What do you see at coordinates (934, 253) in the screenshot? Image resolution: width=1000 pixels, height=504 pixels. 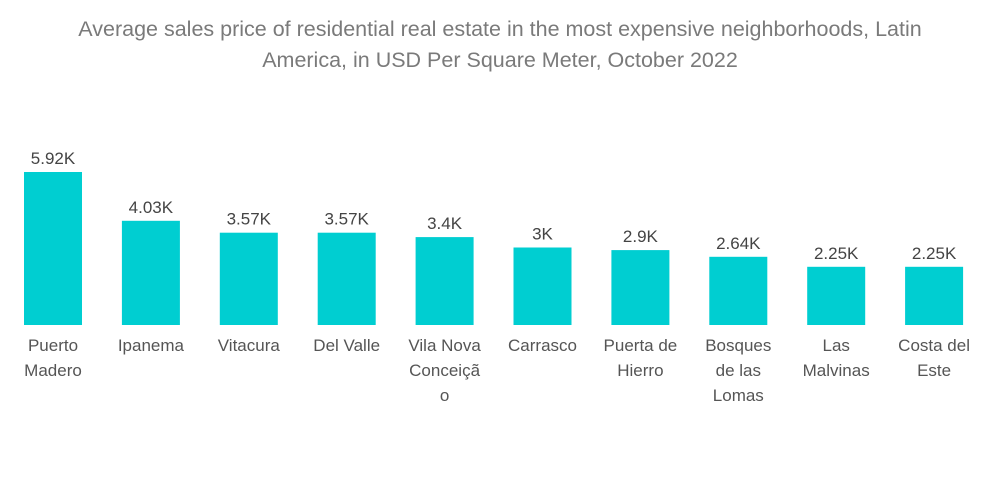 I see `data-label-10: 2.25K` at bounding box center [934, 253].